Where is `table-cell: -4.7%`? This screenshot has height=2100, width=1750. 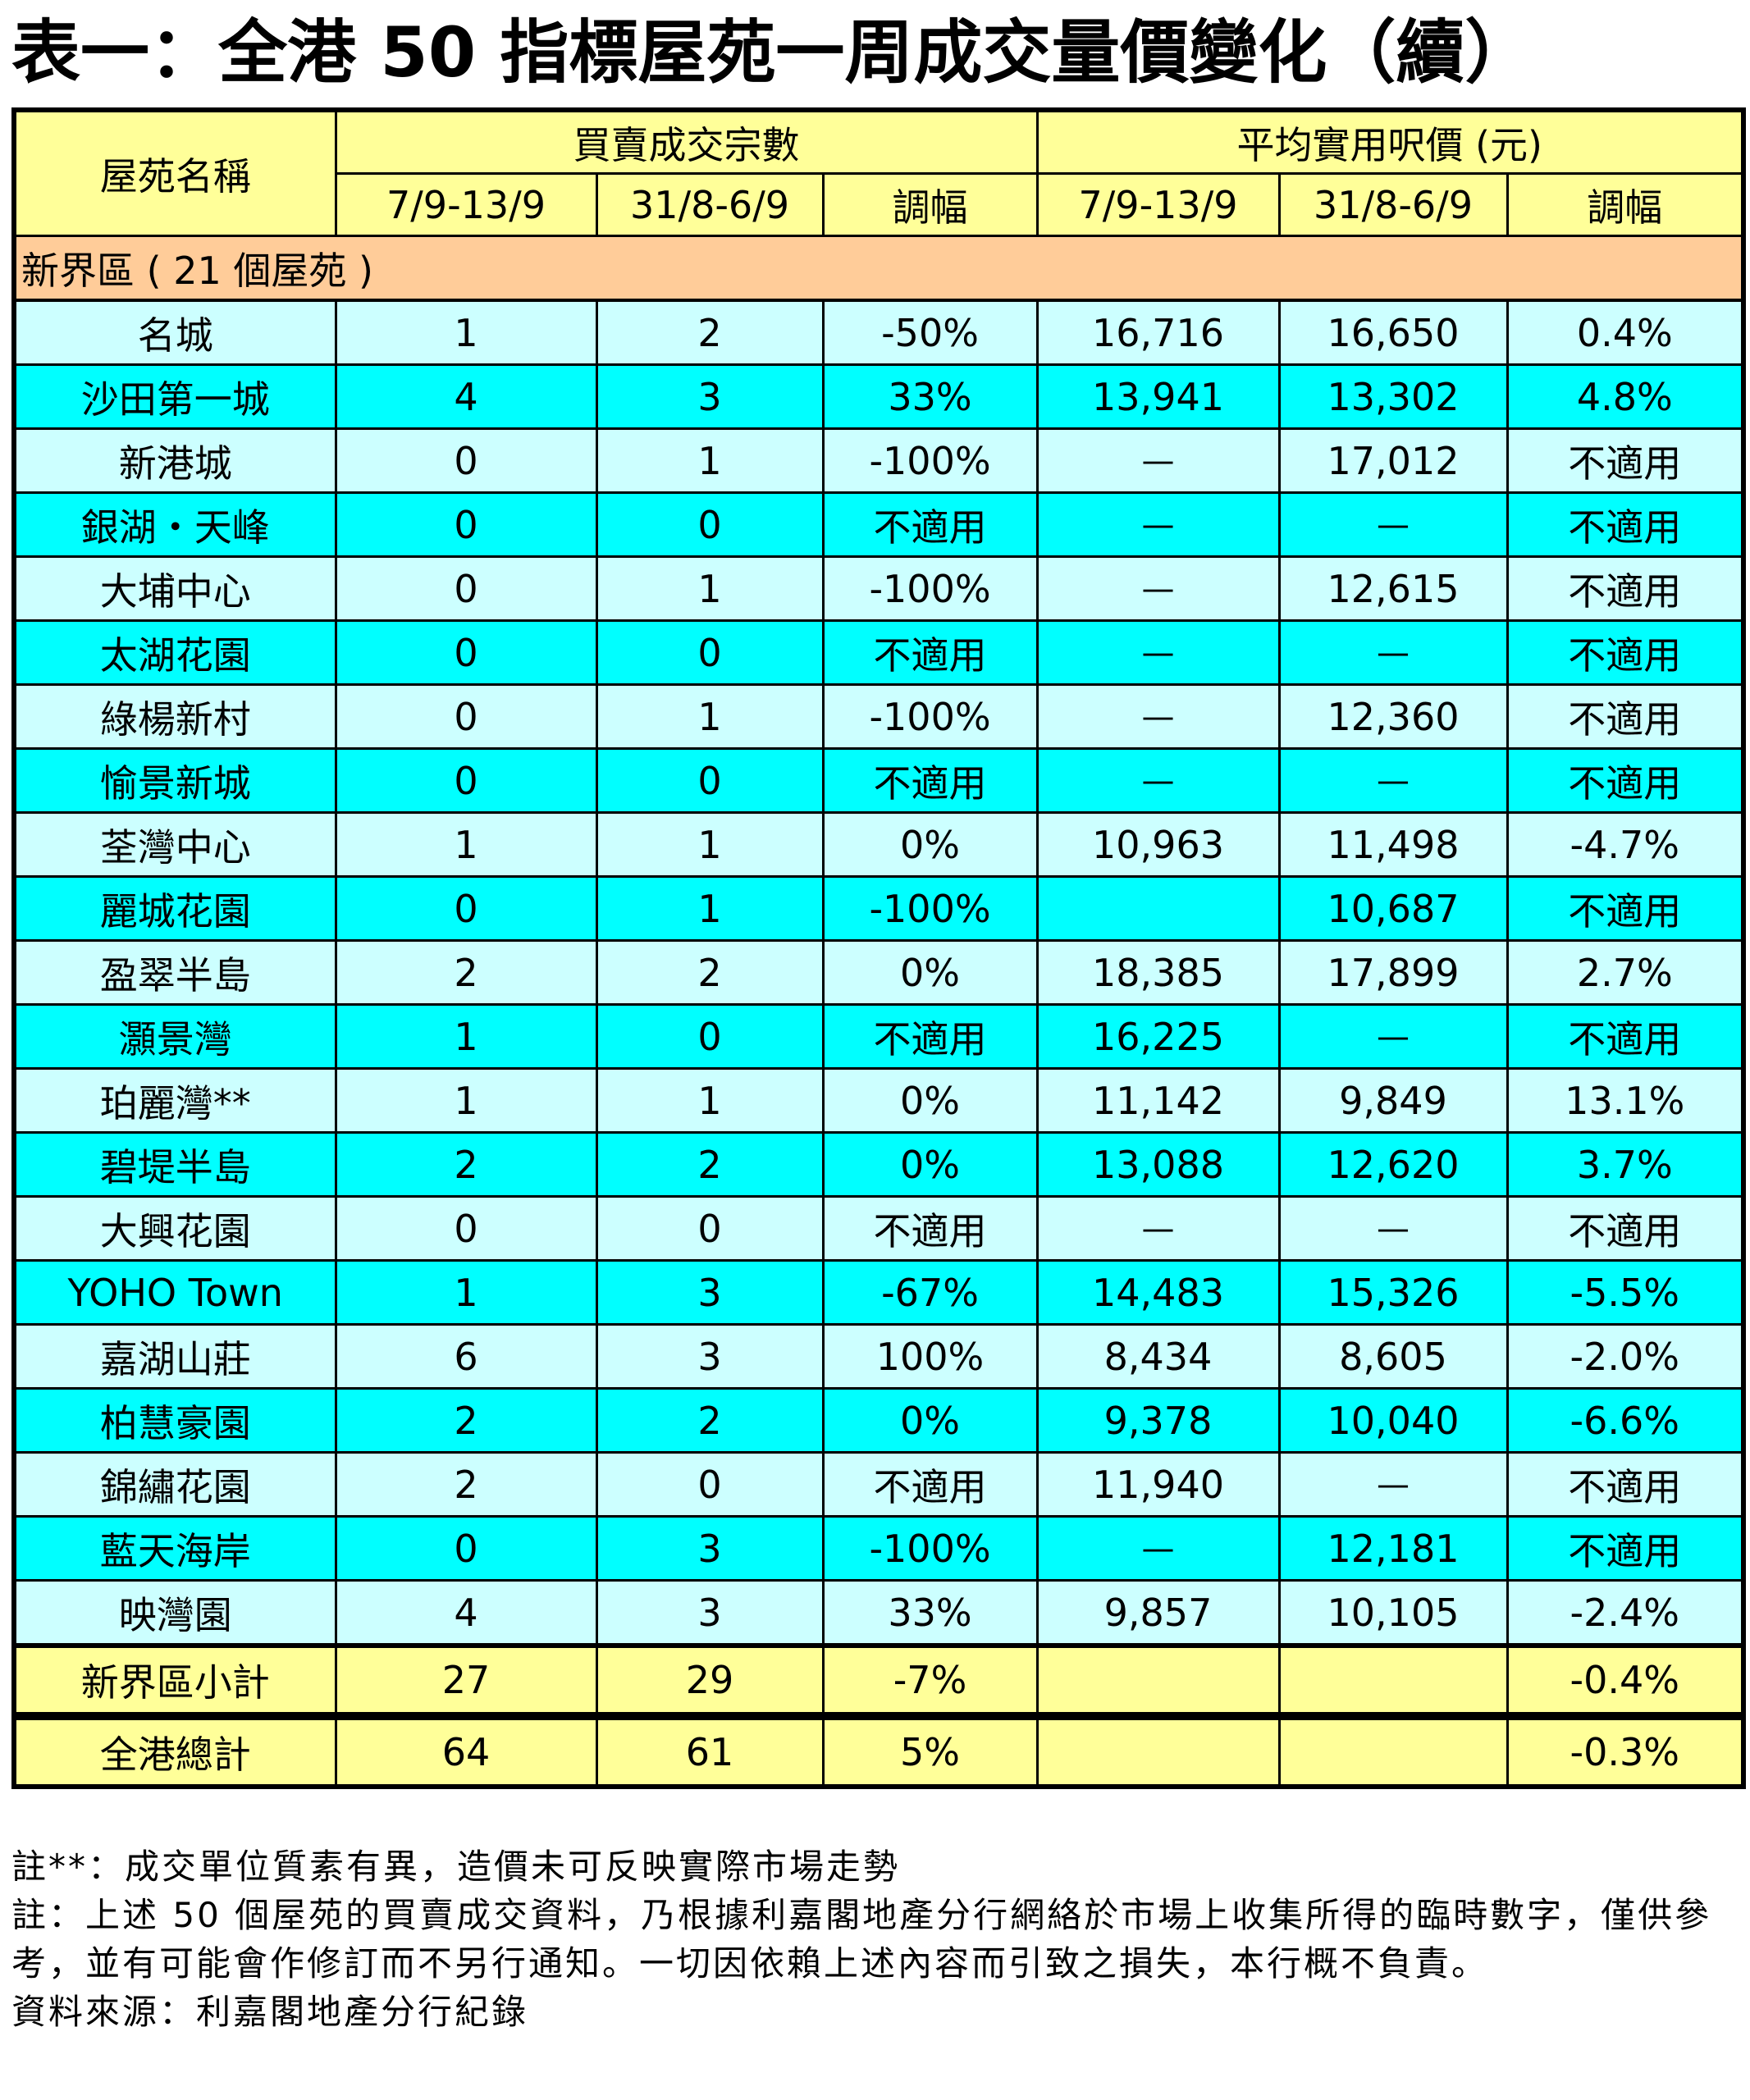
table-cell: -4.7% is located at coordinates (1625, 844).